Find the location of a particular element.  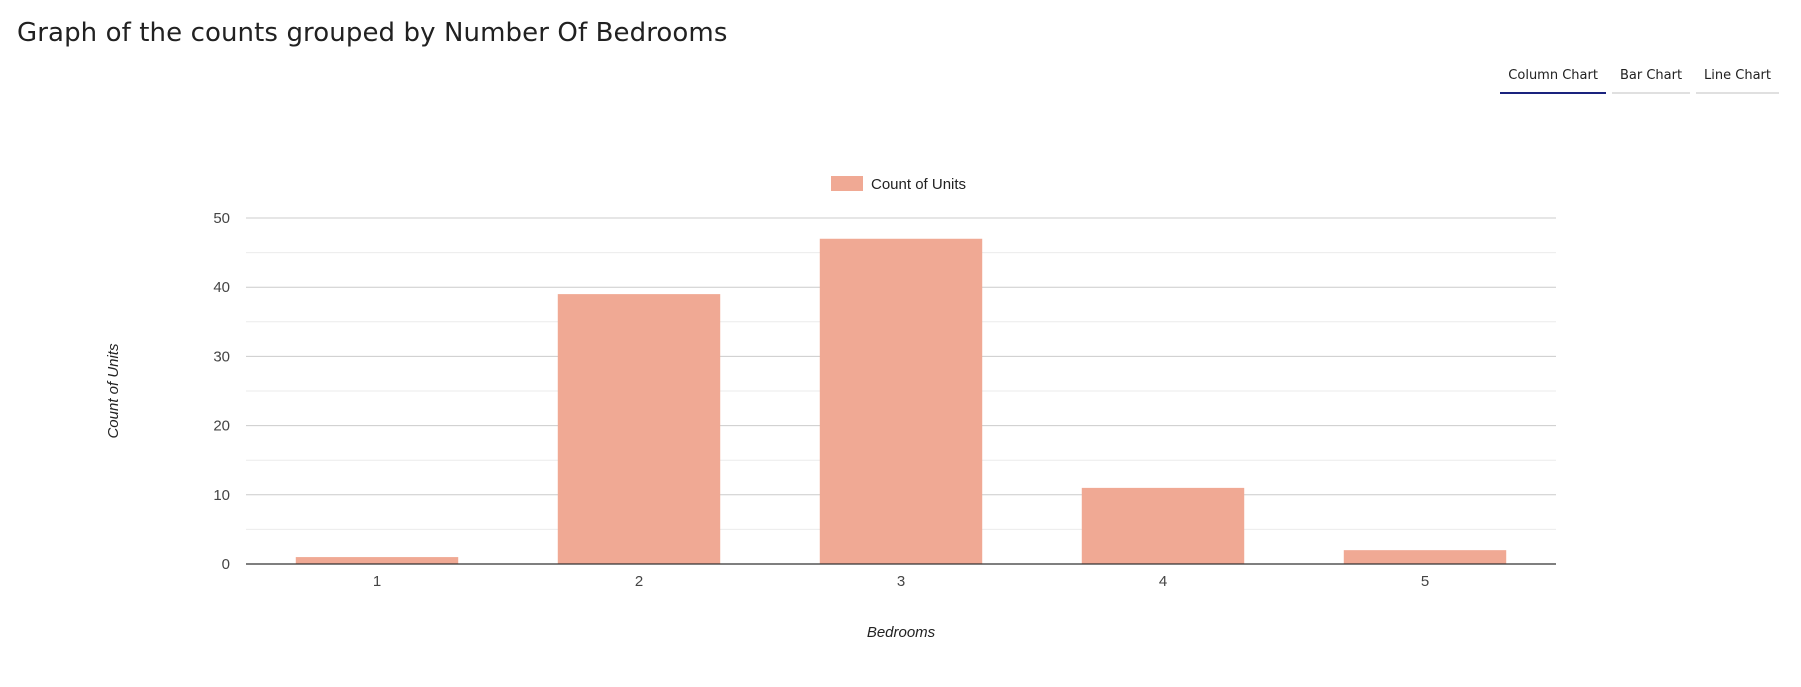

legend: Count of Units is located at coordinates (898, 184).